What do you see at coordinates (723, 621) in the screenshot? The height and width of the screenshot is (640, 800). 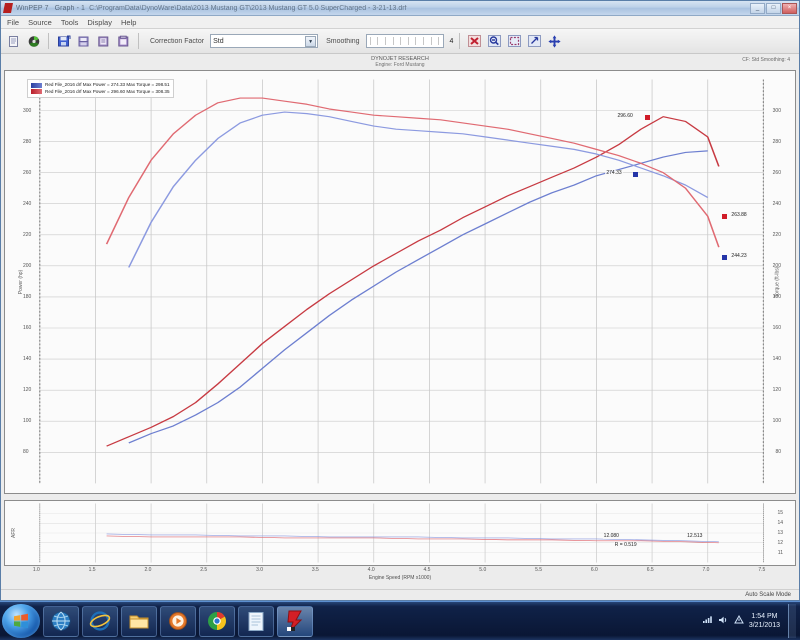 I see `volume-icon` at bounding box center [723, 621].